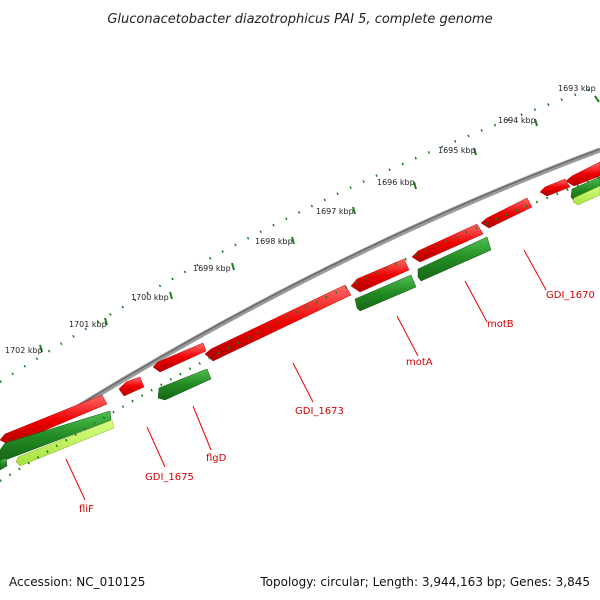  What do you see at coordinates (457, 150) in the screenshot?
I see `kbp-label: 1695 kbp` at bounding box center [457, 150].